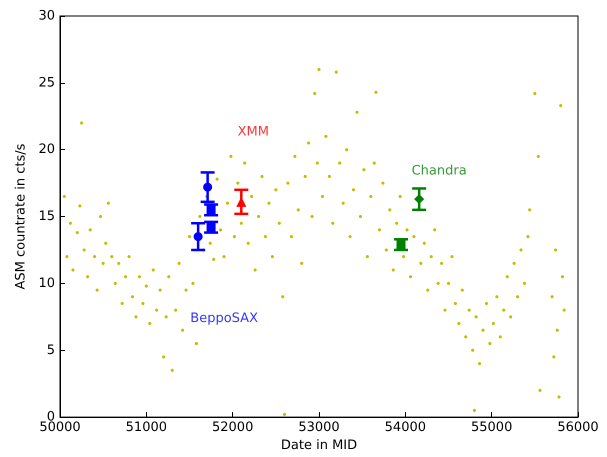 Image resolution: width=607 pixels, height=457 pixels. Describe the element at coordinates (147, 428) in the screenshot. I see `x-tick-label: 51000` at that location.